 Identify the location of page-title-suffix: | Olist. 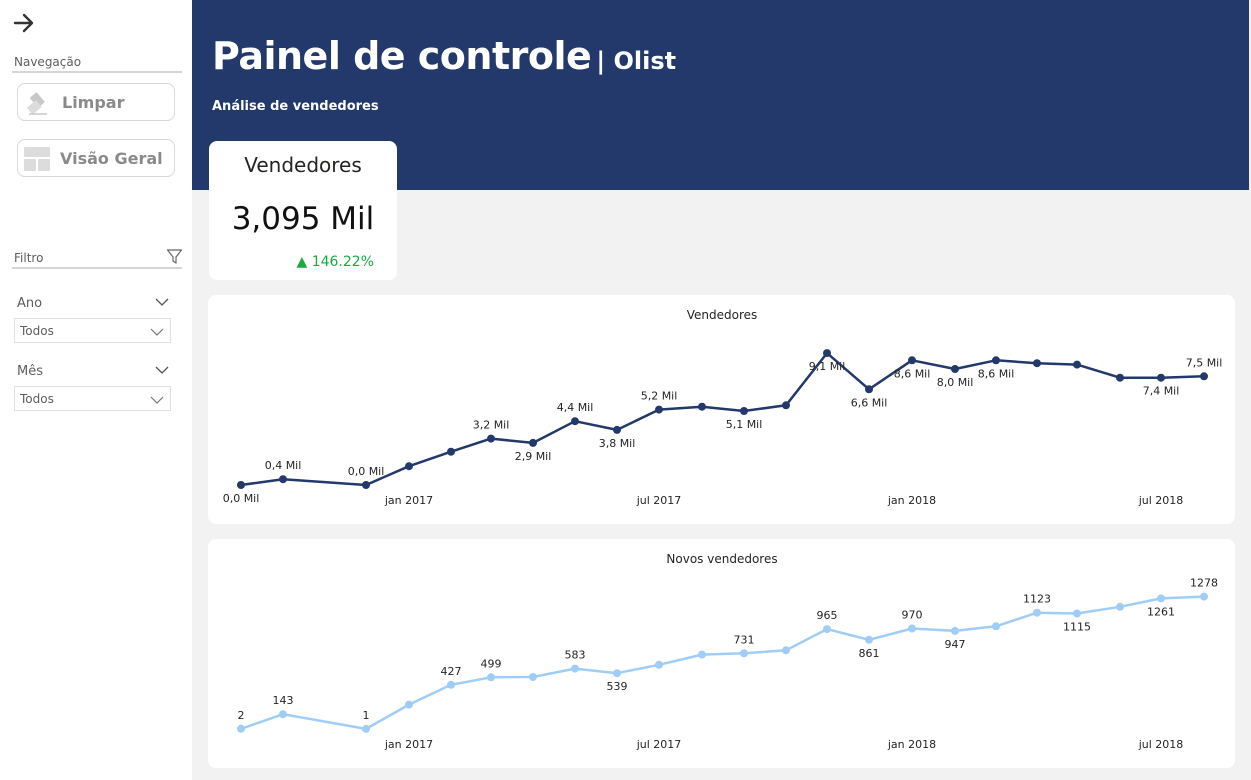
(636, 61).